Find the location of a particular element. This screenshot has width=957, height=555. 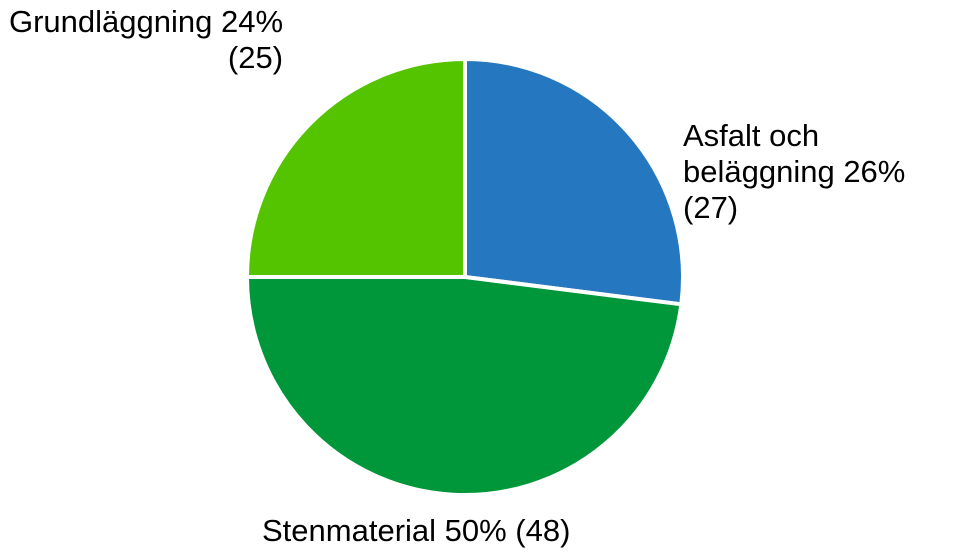

slice-label-asfalt-och-belaggning: Asfalt och beläggning 26% (27) is located at coordinates (794, 172).